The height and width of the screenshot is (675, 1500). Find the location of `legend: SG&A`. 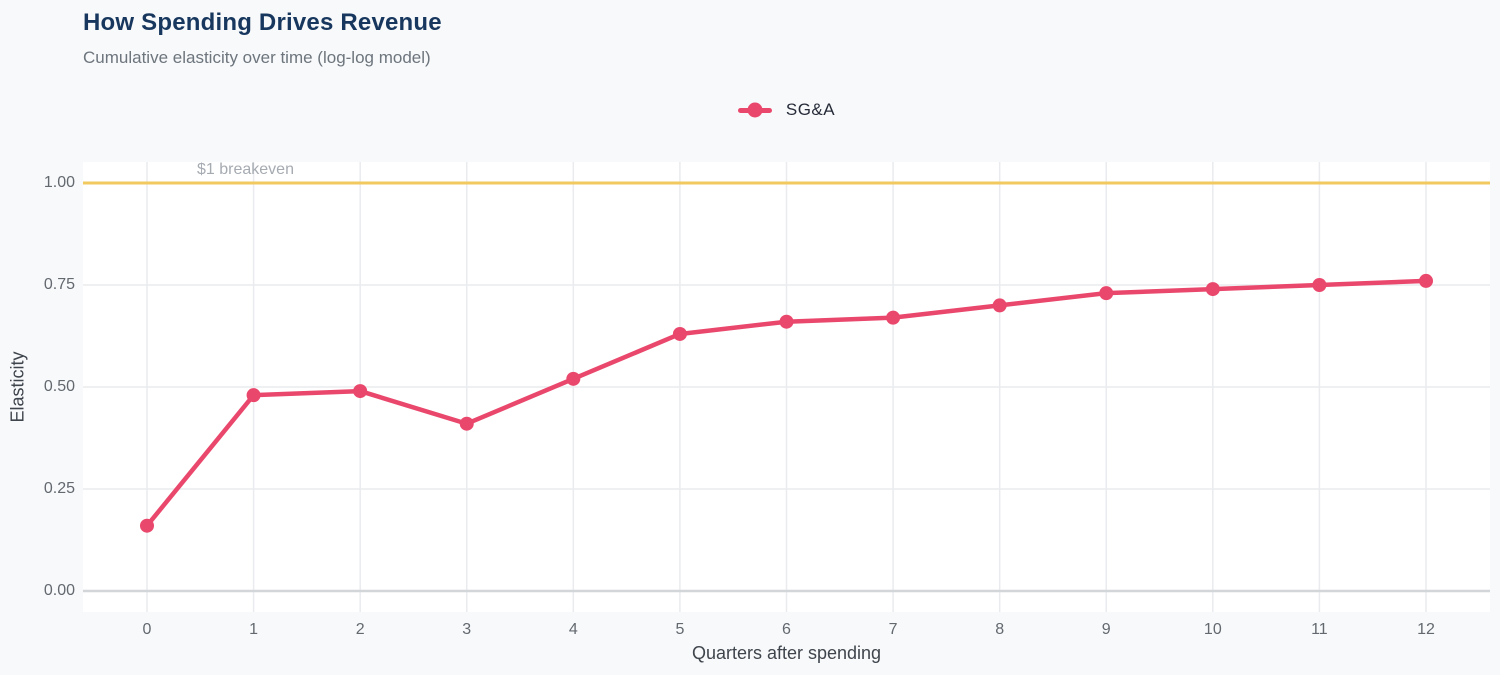

legend: SG&A is located at coordinates (786, 110).